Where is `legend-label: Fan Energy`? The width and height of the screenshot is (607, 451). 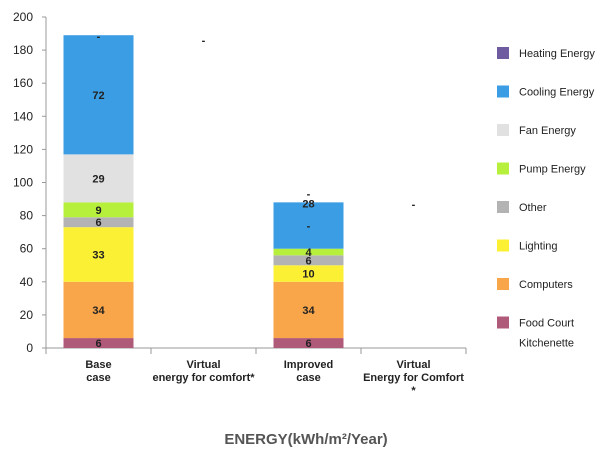 legend-label: Fan Energy is located at coordinates (547, 131).